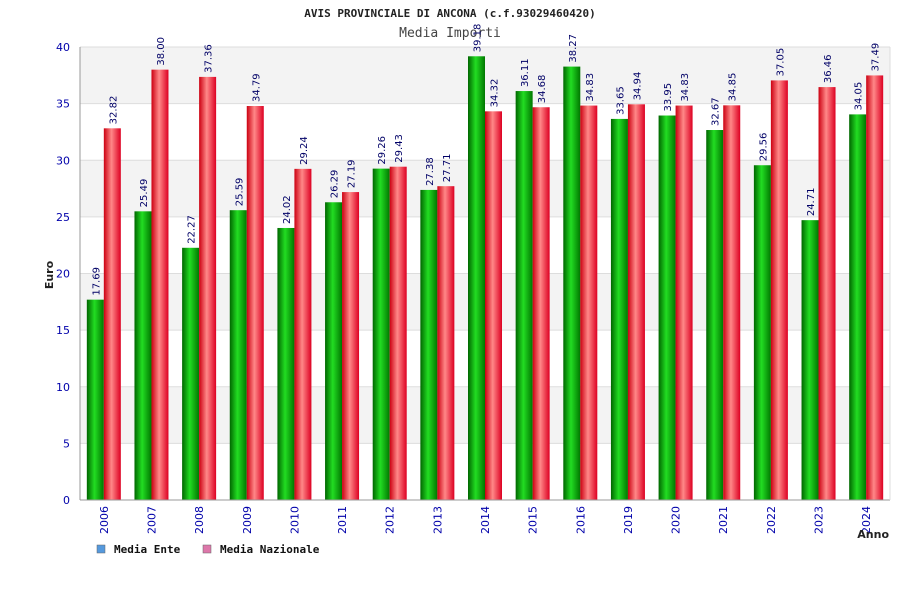 This screenshot has height=600, width=900. I want to click on legend-label: Media Nazionale, so click(270, 549).